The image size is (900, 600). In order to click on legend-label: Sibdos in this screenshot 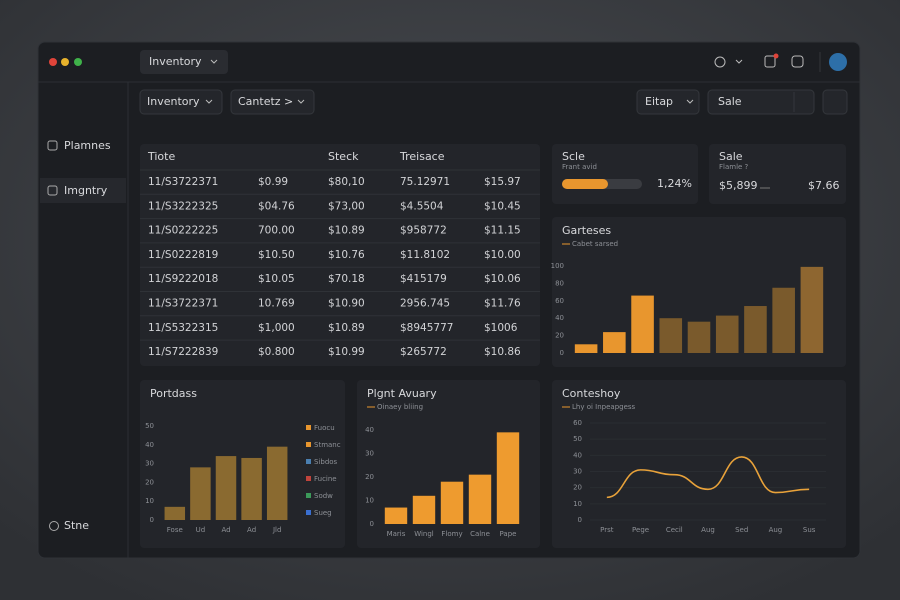, I will do `click(326, 462)`.